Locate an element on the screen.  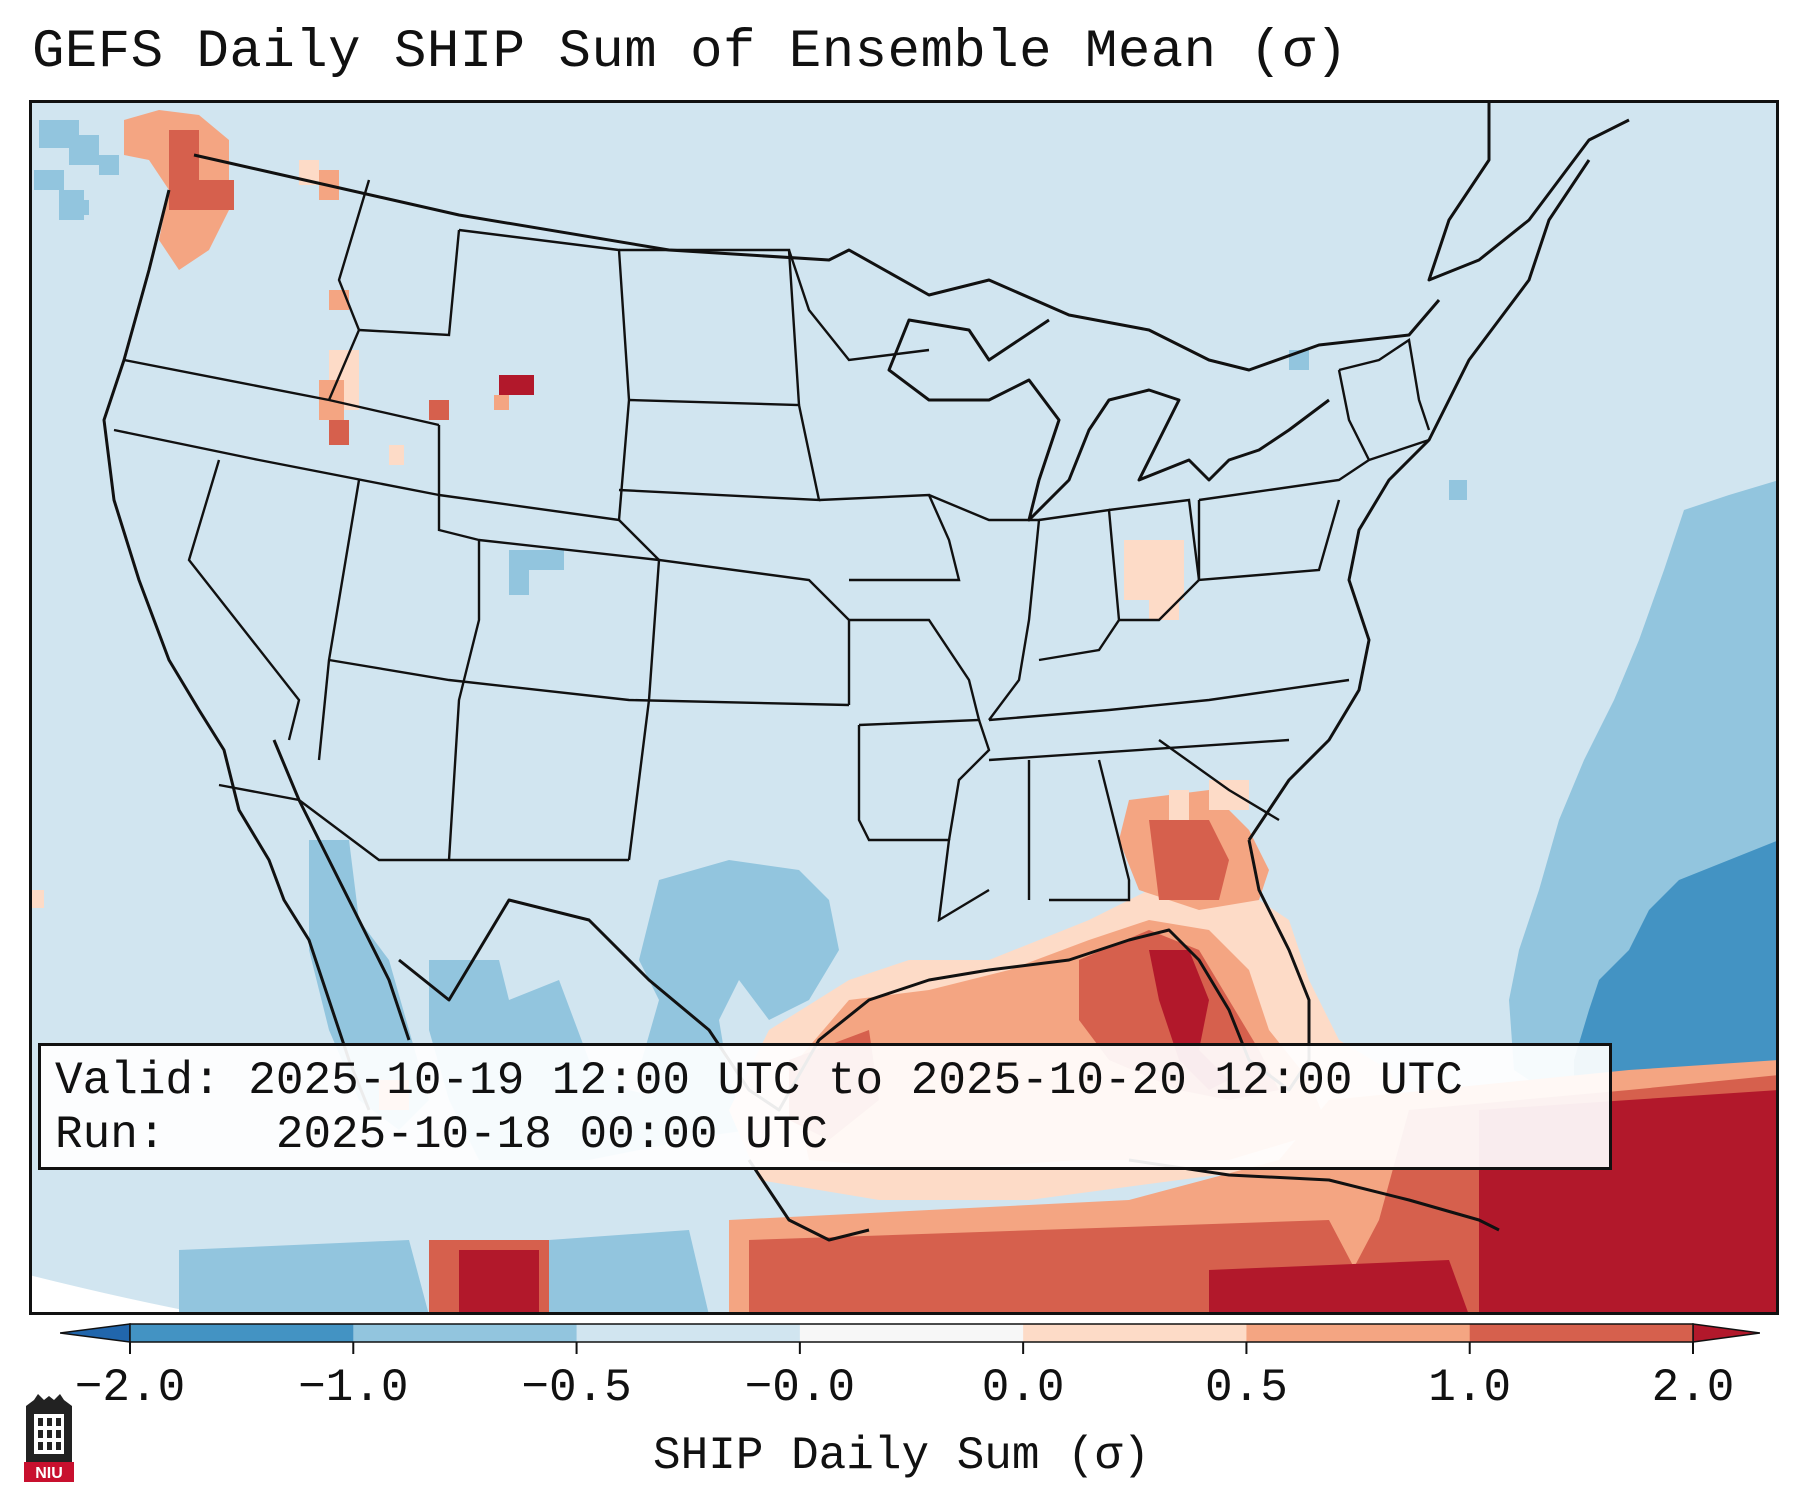
niu-logo-text: NIU is located at coordinates (49, 1473).